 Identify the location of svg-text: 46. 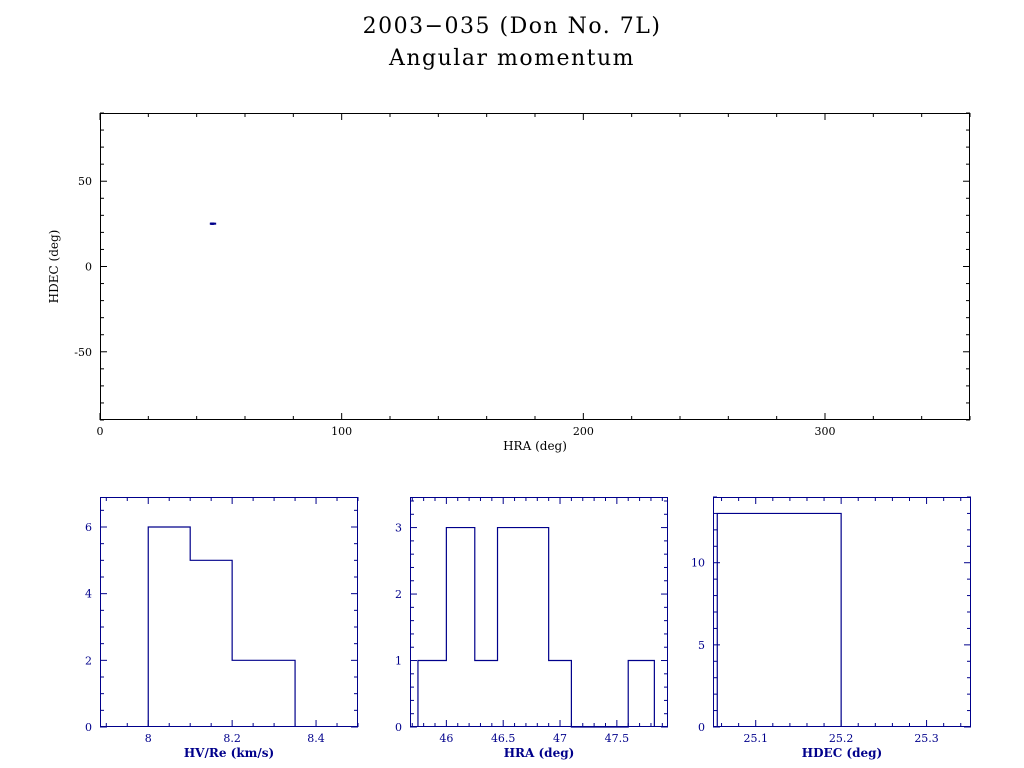
(446, 738).